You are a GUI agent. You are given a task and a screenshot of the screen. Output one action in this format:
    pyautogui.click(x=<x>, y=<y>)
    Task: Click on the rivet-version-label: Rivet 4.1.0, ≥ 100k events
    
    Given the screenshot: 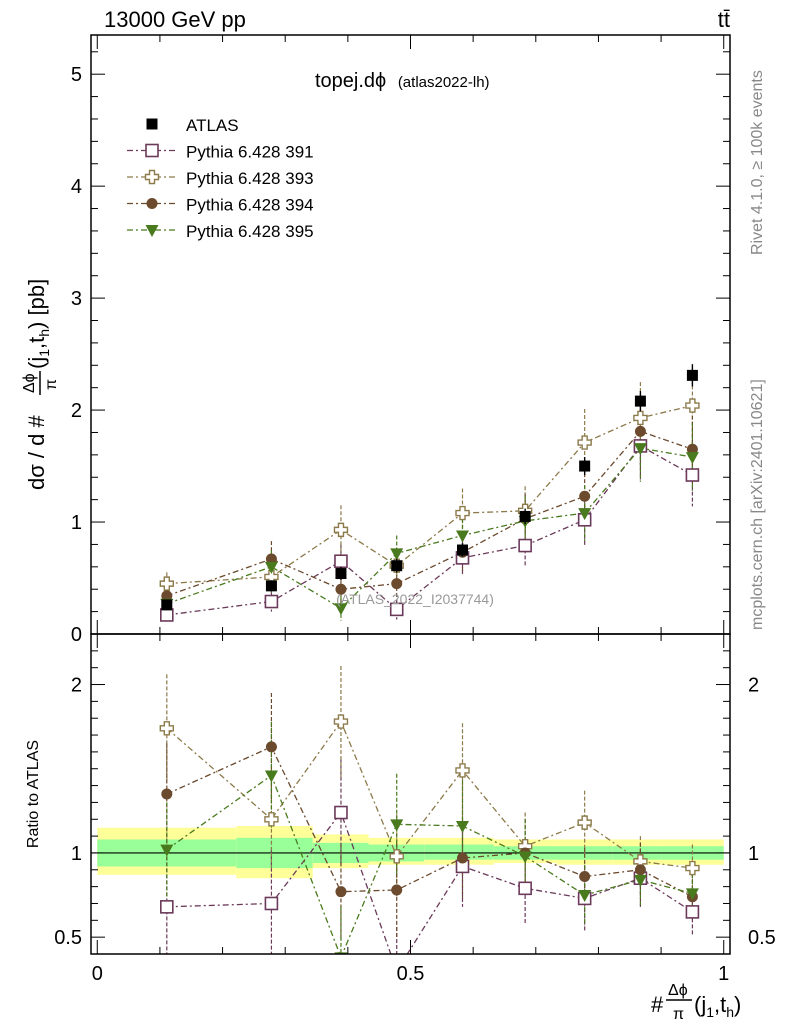 What is the action you would take?
    pyautogui.click(x=757, y=162)
    